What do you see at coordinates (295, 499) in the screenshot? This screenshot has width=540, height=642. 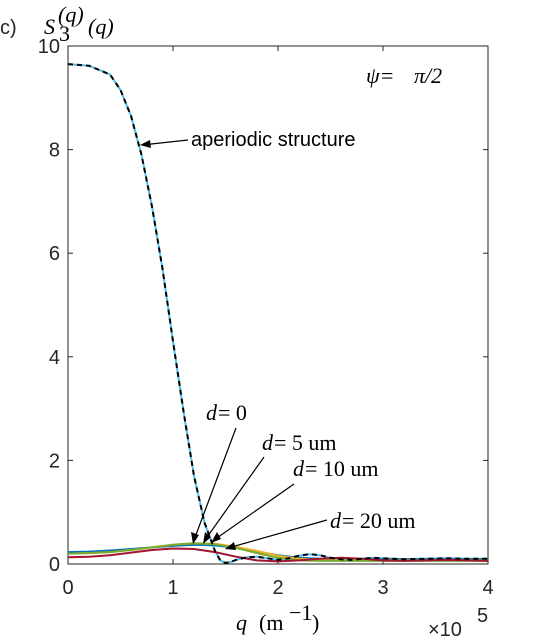 I see `annotation-d10: d = 10 um` at bounding box center [295, 499].